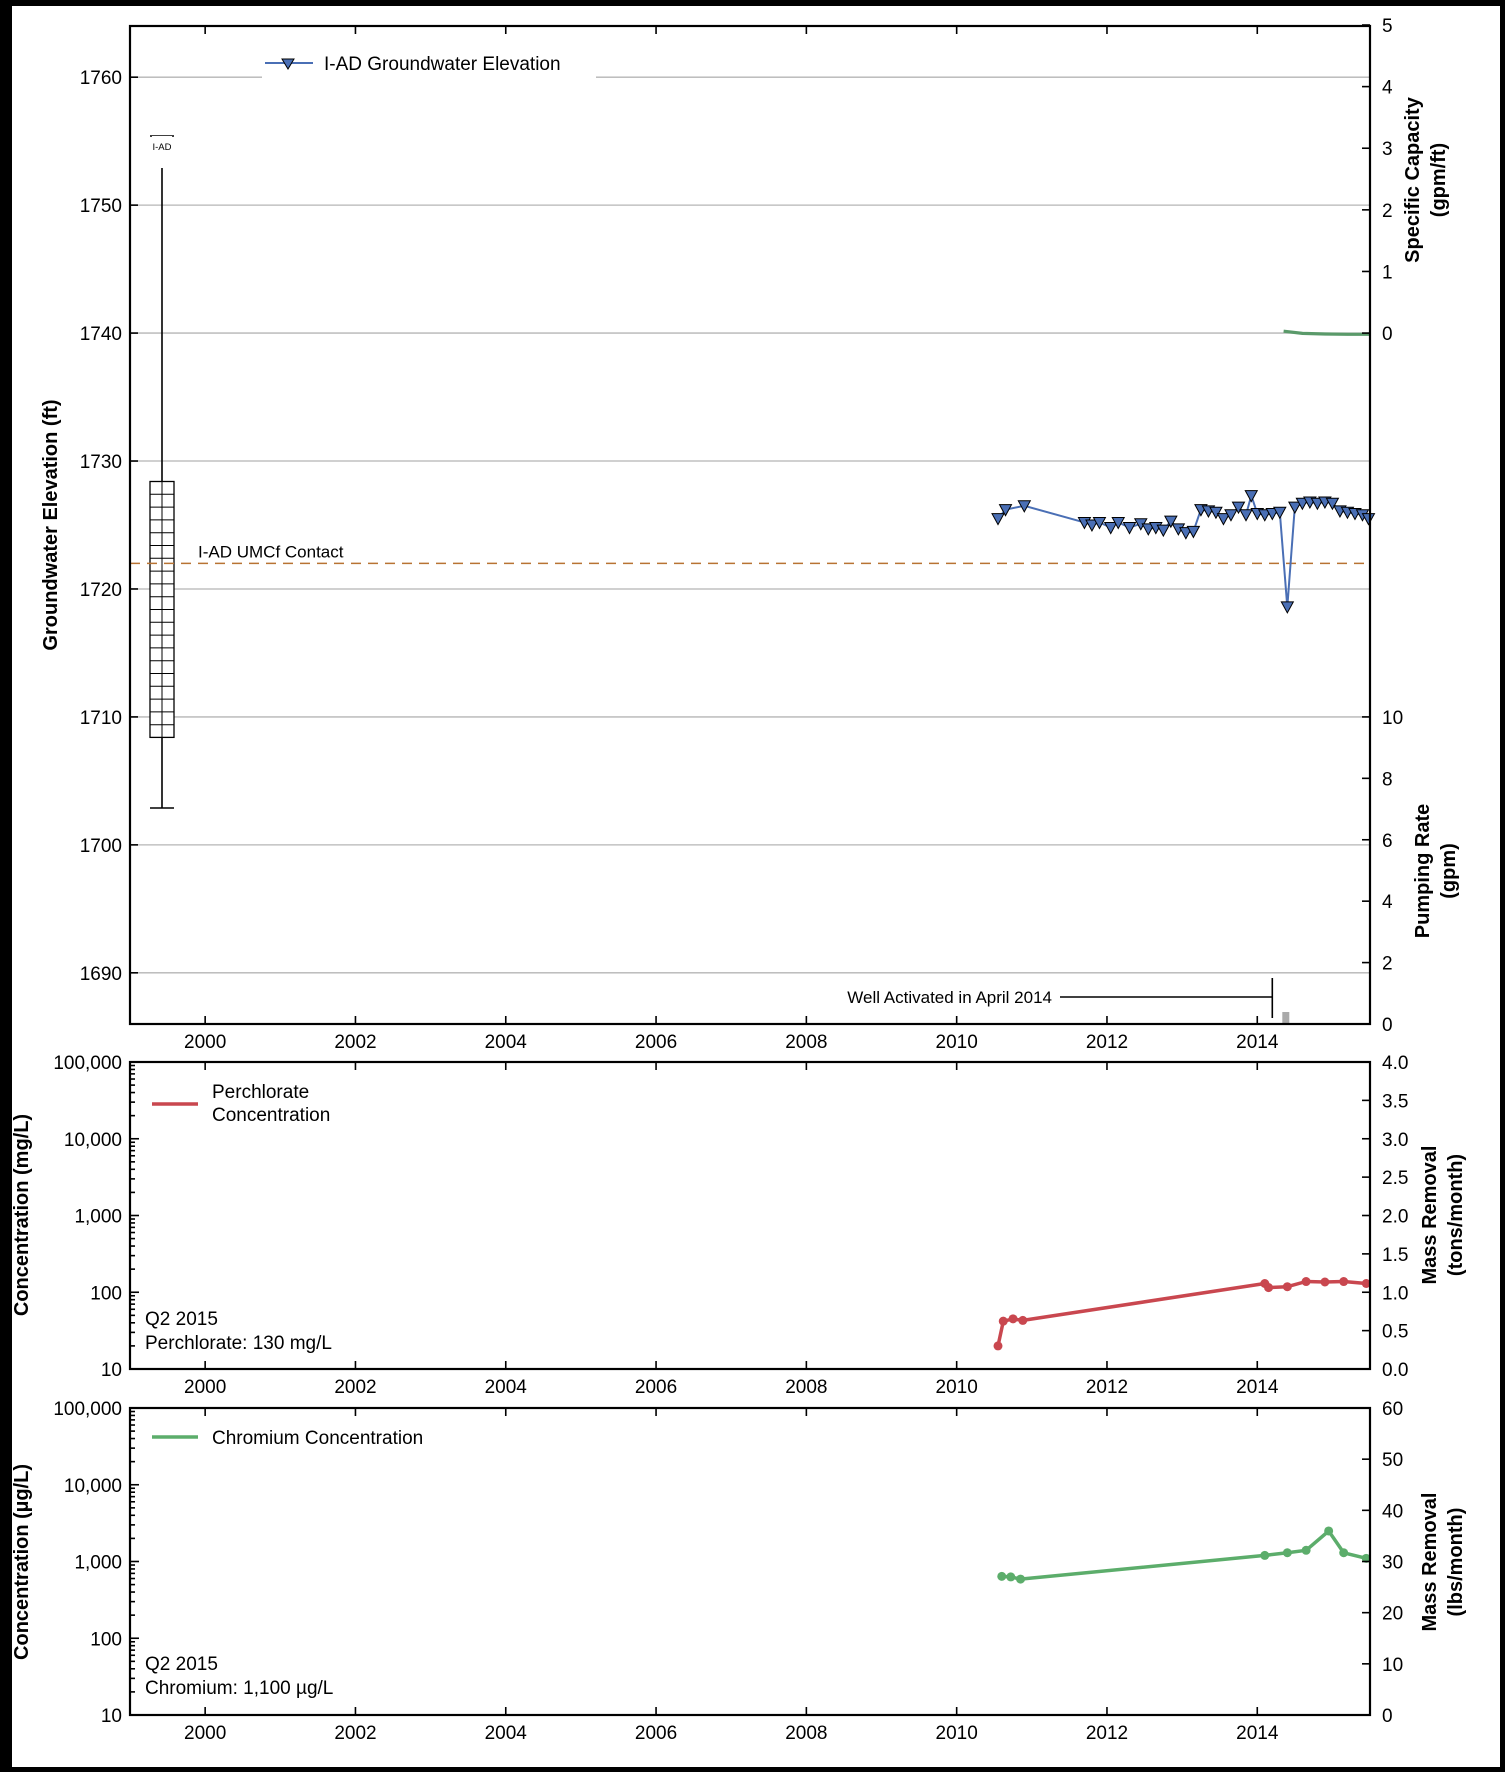  What do you see at coordinates (1395, 1140) in the screenshot?
I see `y2-tick-label: 3.0` at bounding box center [1395, 1140].